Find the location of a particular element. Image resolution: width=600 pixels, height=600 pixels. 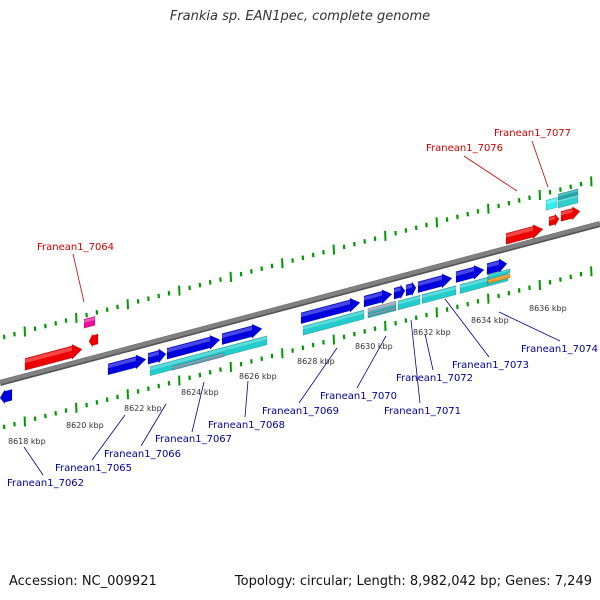

reverse-gene-1-highlight is located at coordinates (48, 355).